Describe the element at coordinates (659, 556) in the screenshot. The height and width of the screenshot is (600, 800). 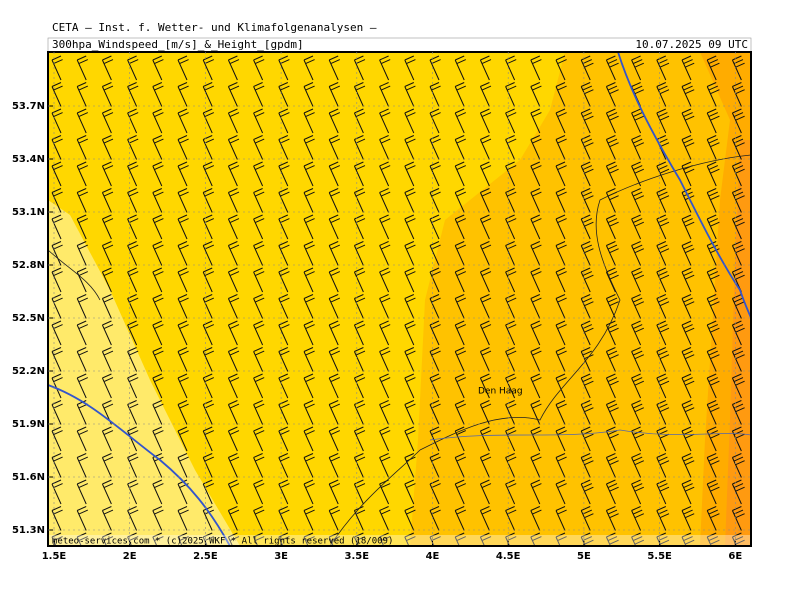
I see `x-tick-label: 5.5E` at that location.